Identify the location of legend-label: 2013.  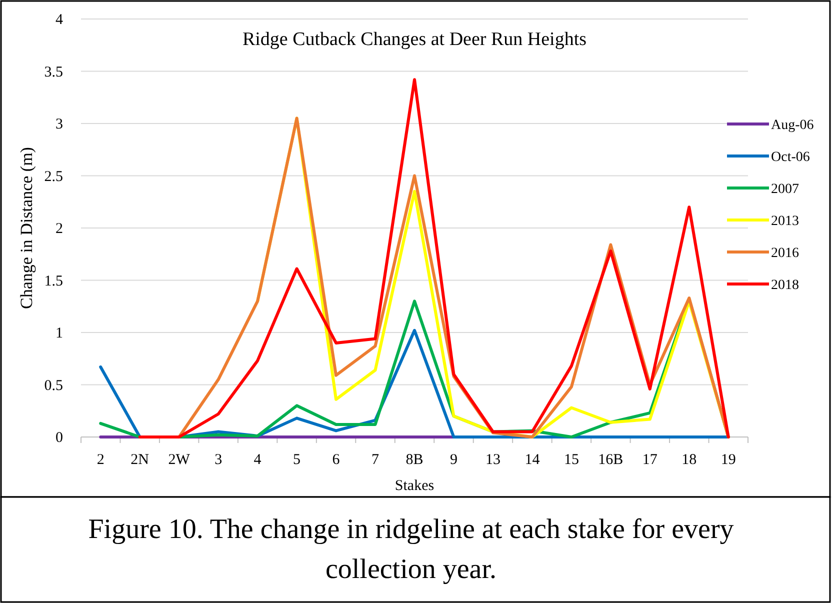
(785, 221).